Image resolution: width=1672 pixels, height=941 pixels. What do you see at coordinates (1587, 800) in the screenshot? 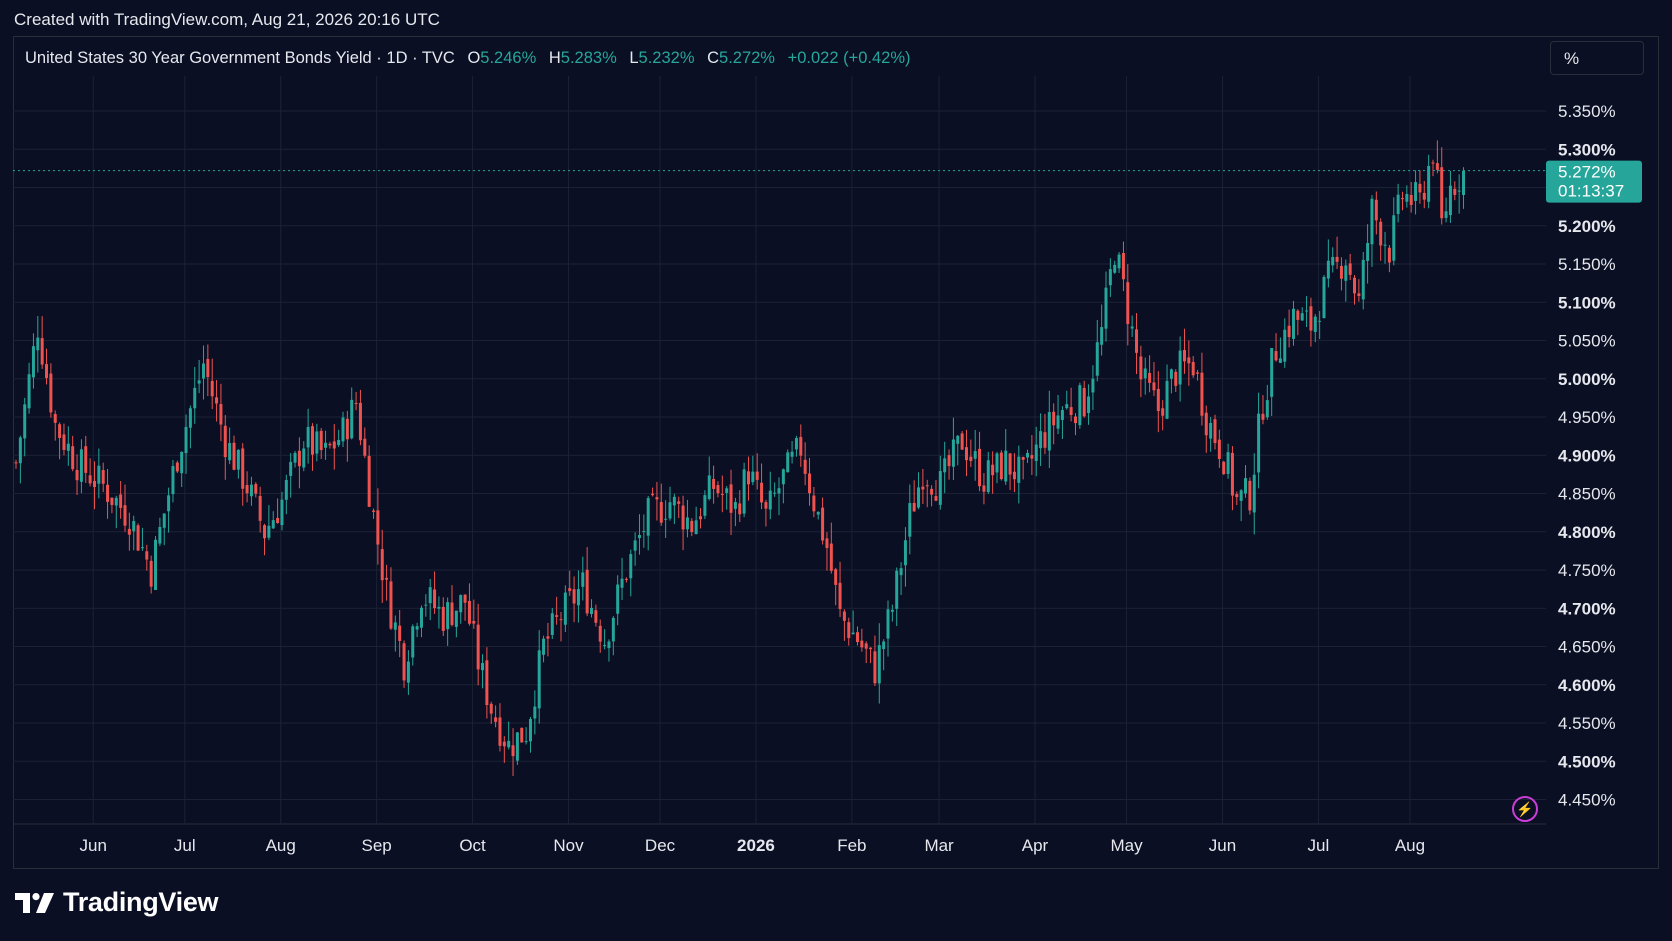
I see `y-tick-label: 4.450%` at bounding box center [1587, 800].